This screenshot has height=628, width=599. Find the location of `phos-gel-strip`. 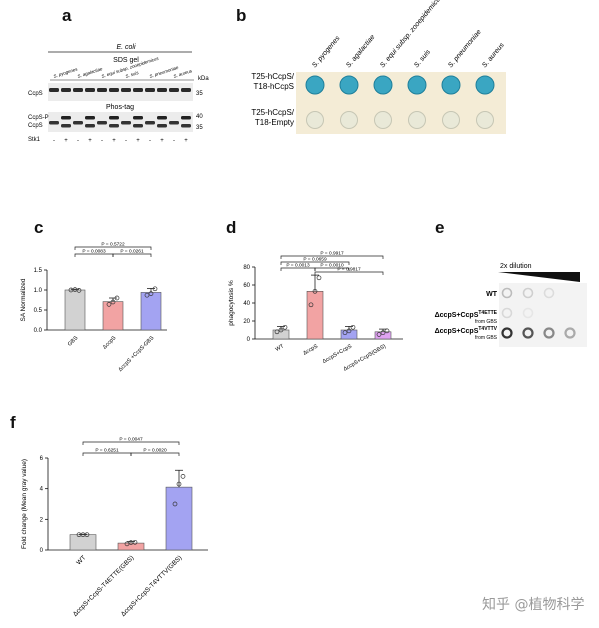

phos-gel-strip is located at coordinates (120, 122).